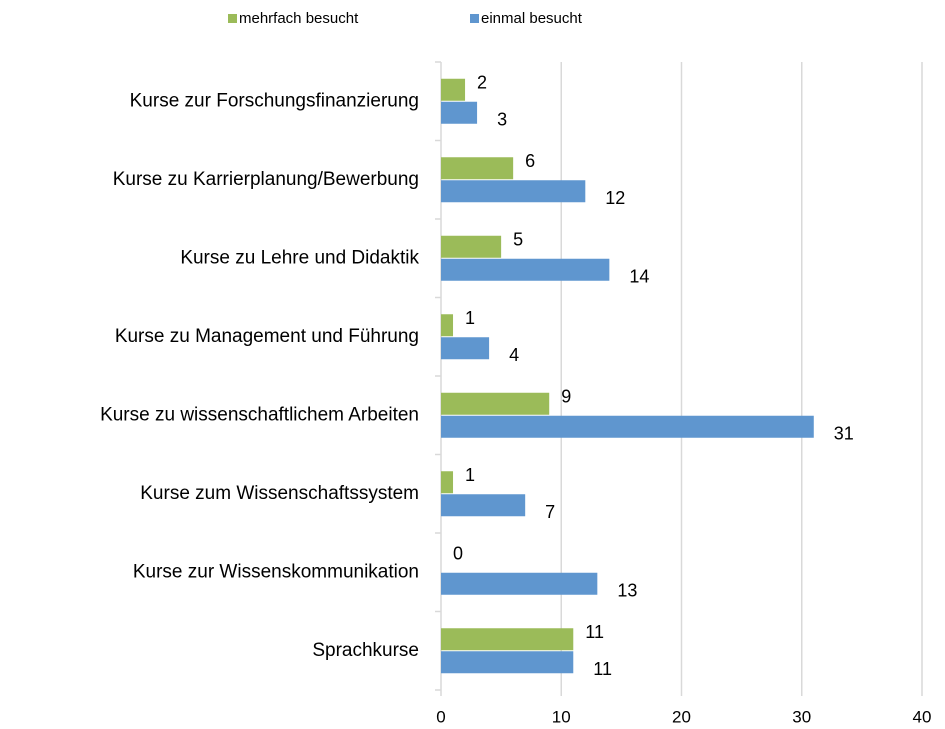  I want to click on x-tick-label: 20, so click(681, 716).